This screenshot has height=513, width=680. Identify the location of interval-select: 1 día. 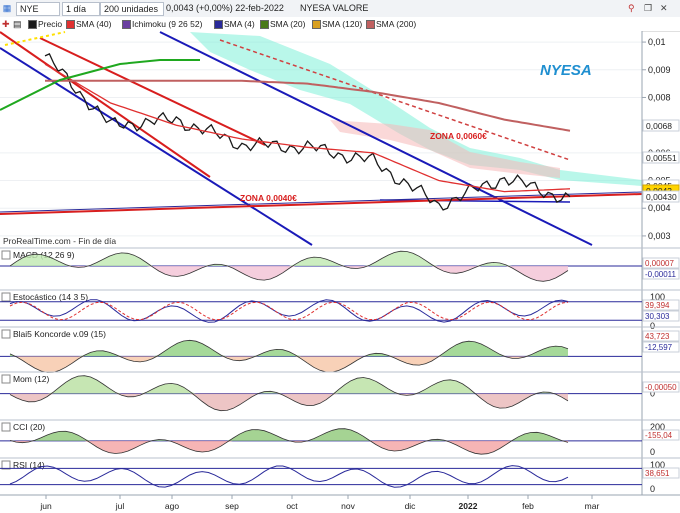
(81, 9).